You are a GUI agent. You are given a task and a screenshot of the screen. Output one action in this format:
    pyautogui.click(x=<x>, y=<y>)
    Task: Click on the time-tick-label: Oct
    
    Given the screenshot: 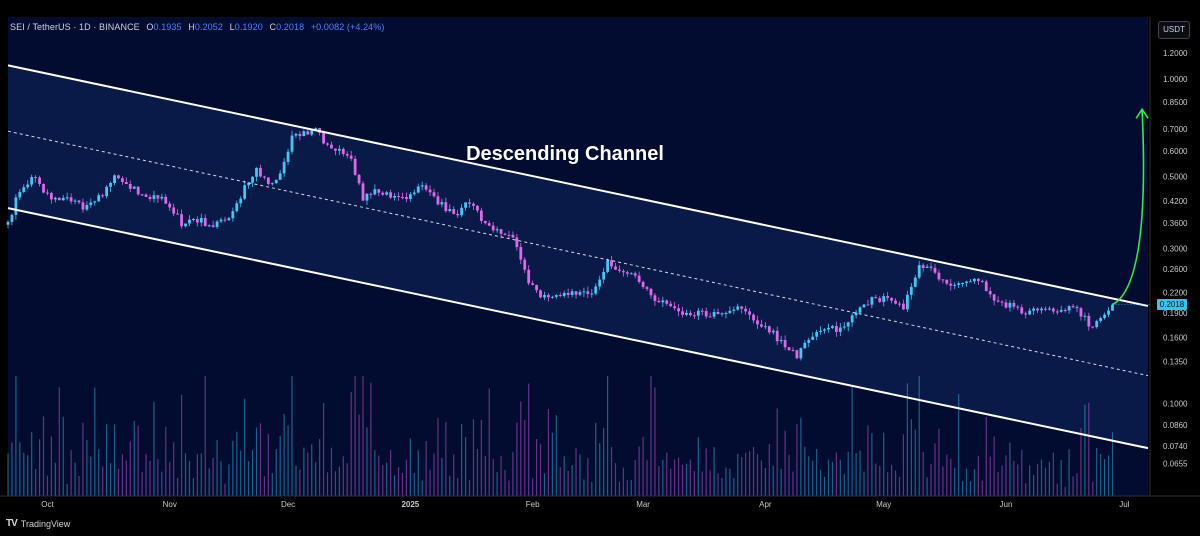 What is the action you would take?
    pyautogui.click(x=47, y=504)
    